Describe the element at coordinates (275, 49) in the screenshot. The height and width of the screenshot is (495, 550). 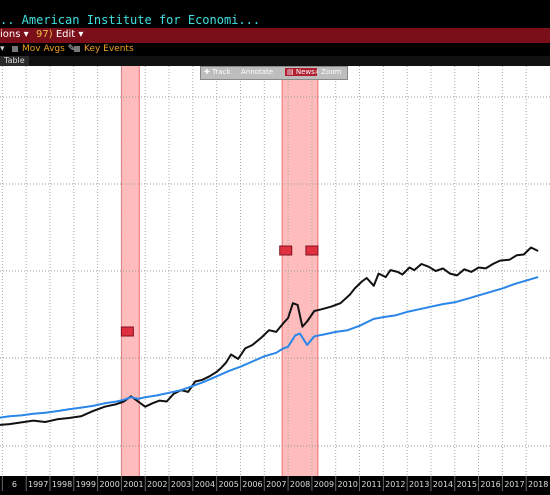
I see `chart-toolbar: ▾ Mov Avgs ✎ Key Events` at that location.